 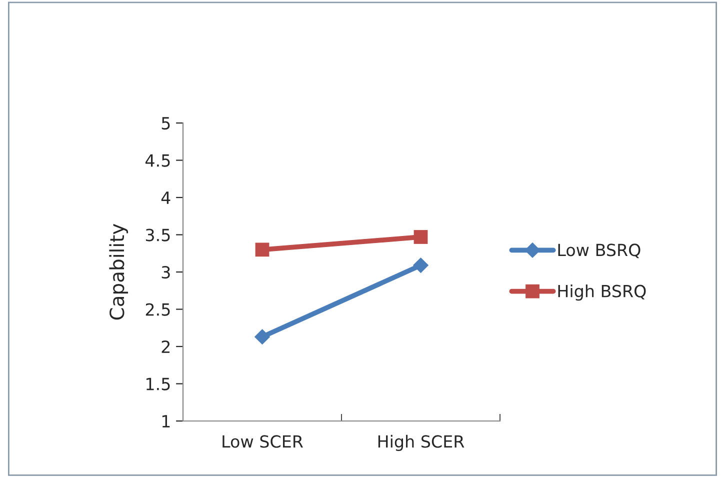 What do you see at coordinates (118, 272) in the screenshot?
I see `y-axis-title: Capability` at bounding box center [118, 272].